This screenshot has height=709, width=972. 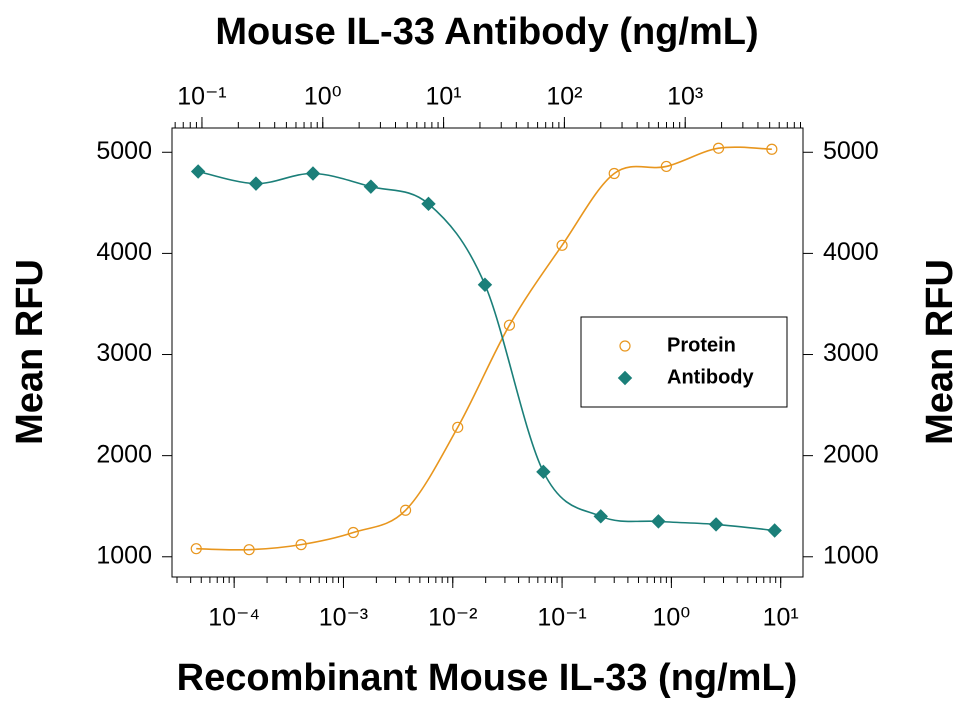 What do you see at coordinates (323, 97) in the screenshot?
I see `x2-tick-label: 10⁰` at bounding box center [323, 97].